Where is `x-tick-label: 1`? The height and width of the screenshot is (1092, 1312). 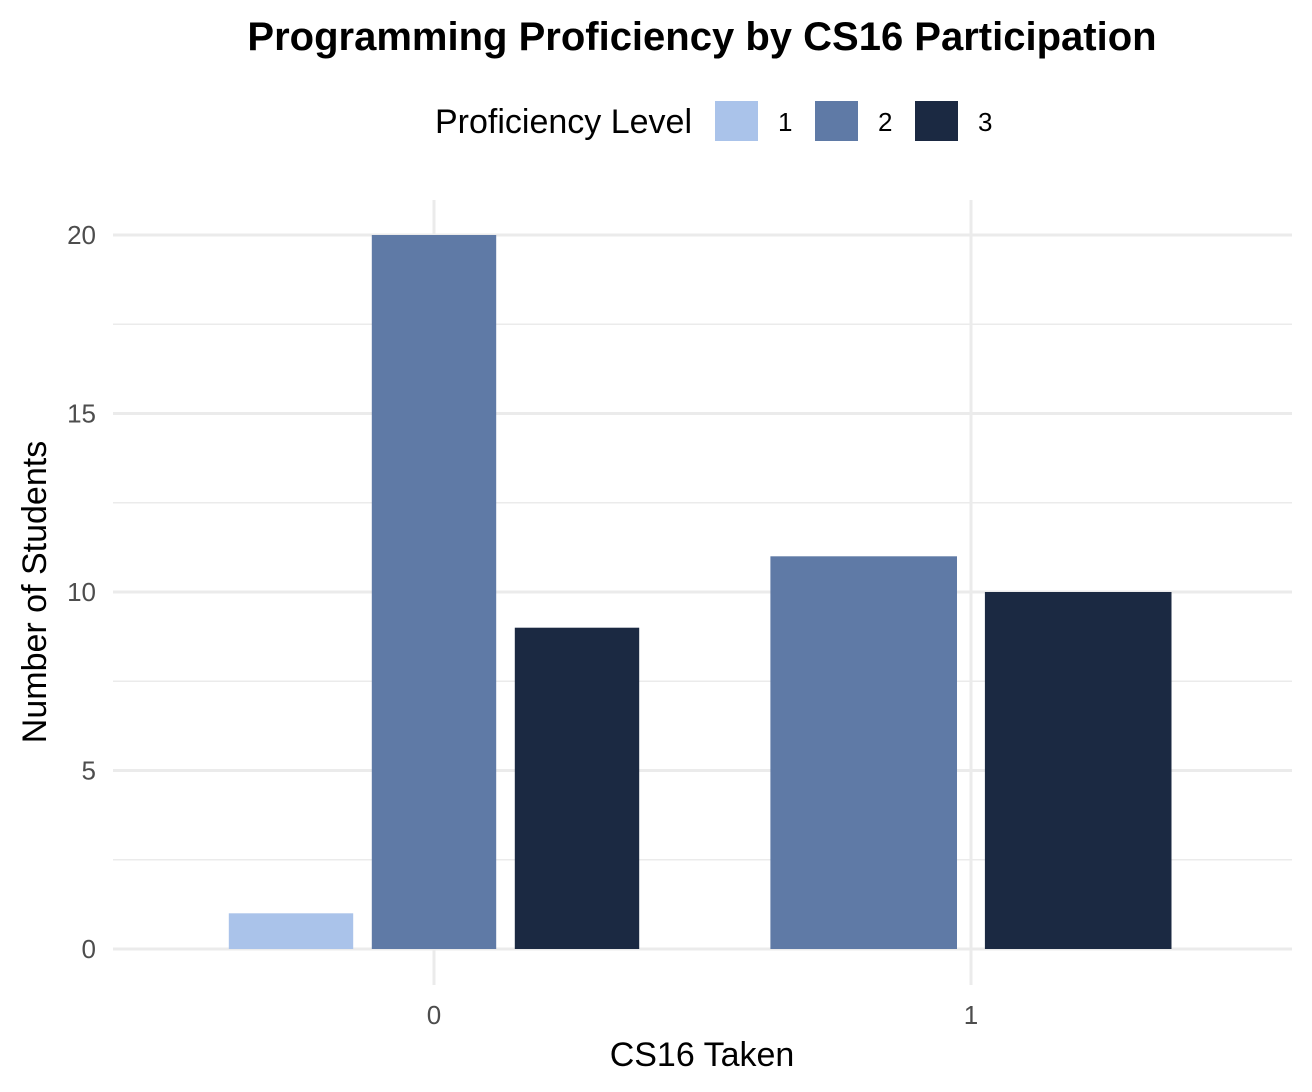 x-tick-label: 1 is located at coordinates (971, 1015).